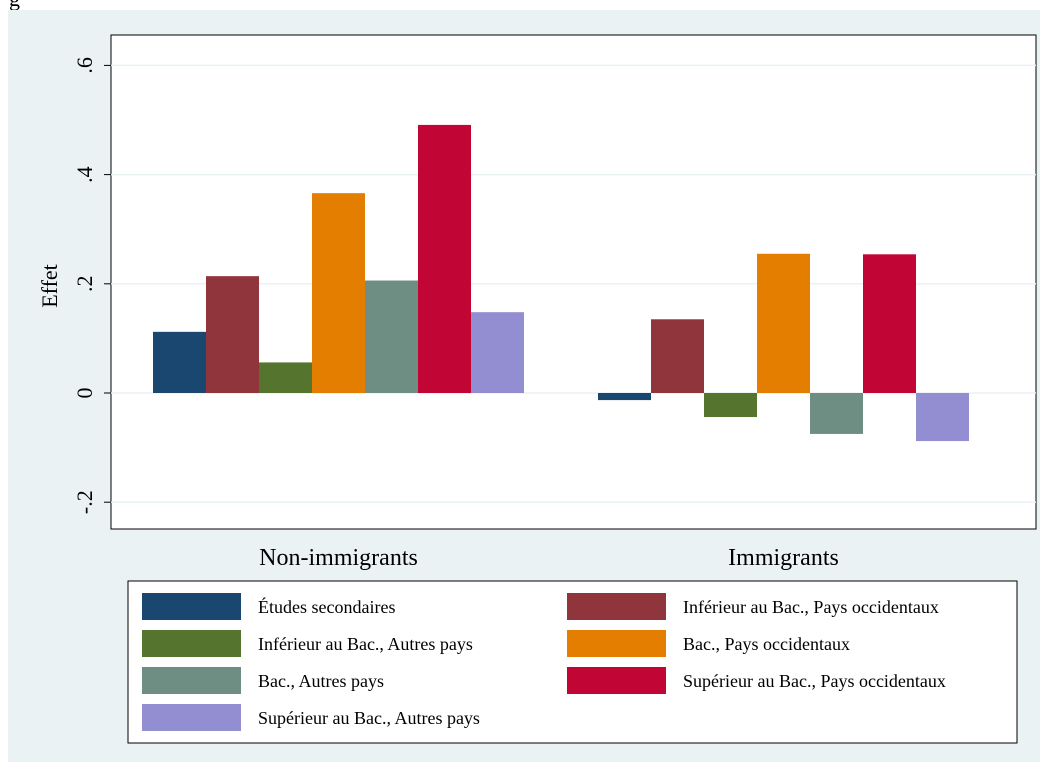 This screenshot has width=1050, height=772. I want to click on x-category-label: Non-immigrants, so click(338, 558).